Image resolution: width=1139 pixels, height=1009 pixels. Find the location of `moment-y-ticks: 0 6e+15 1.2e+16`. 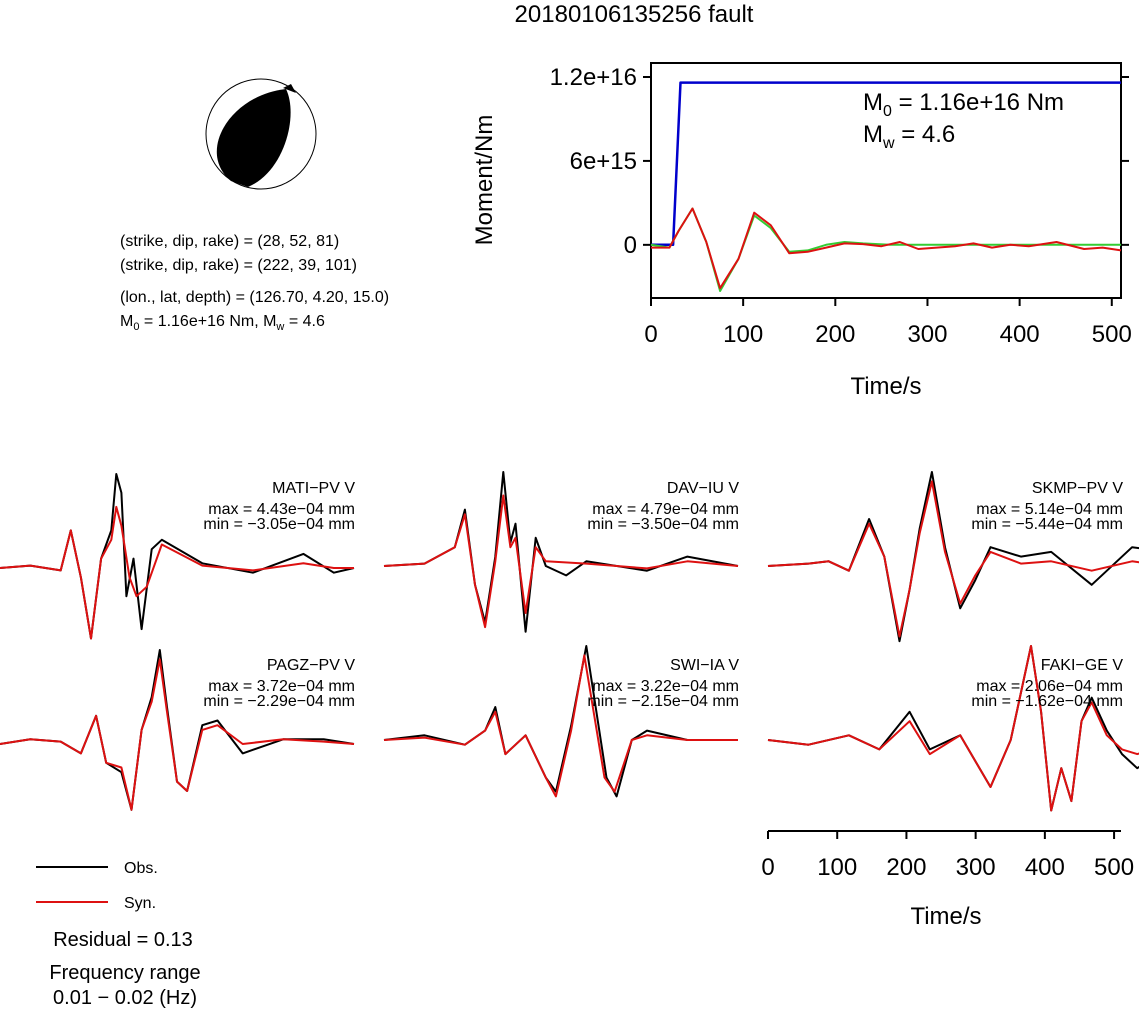

moment-y-ticks: 0 6e+15 1.2e+16 is located at coordinates (839, 161).